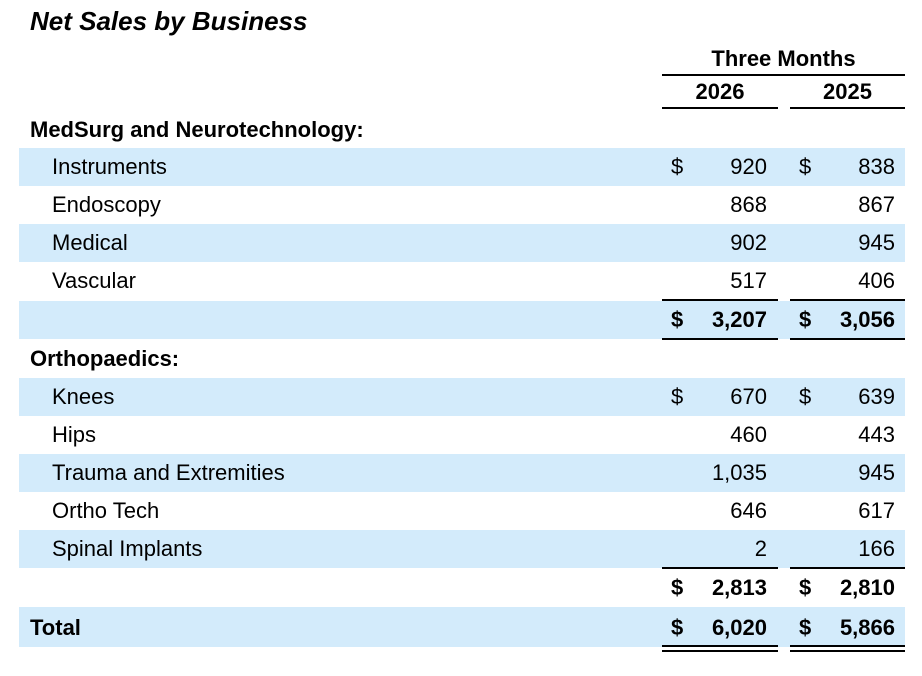 The width and height of the screenshot is (922, 676). Describe the element at coordinates (462, 243) in the screenshot. I see `table-row: Medical 902 945` at that location.